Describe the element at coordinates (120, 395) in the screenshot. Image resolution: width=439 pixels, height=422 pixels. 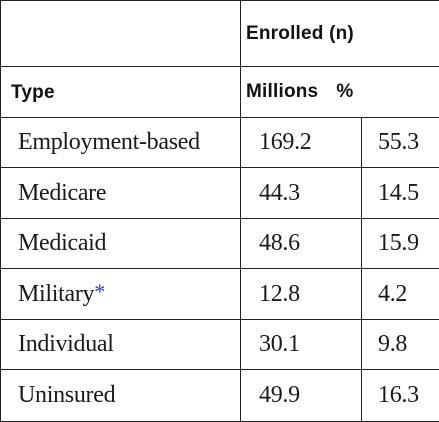
I see `type-cell: Uninsured` at that location.